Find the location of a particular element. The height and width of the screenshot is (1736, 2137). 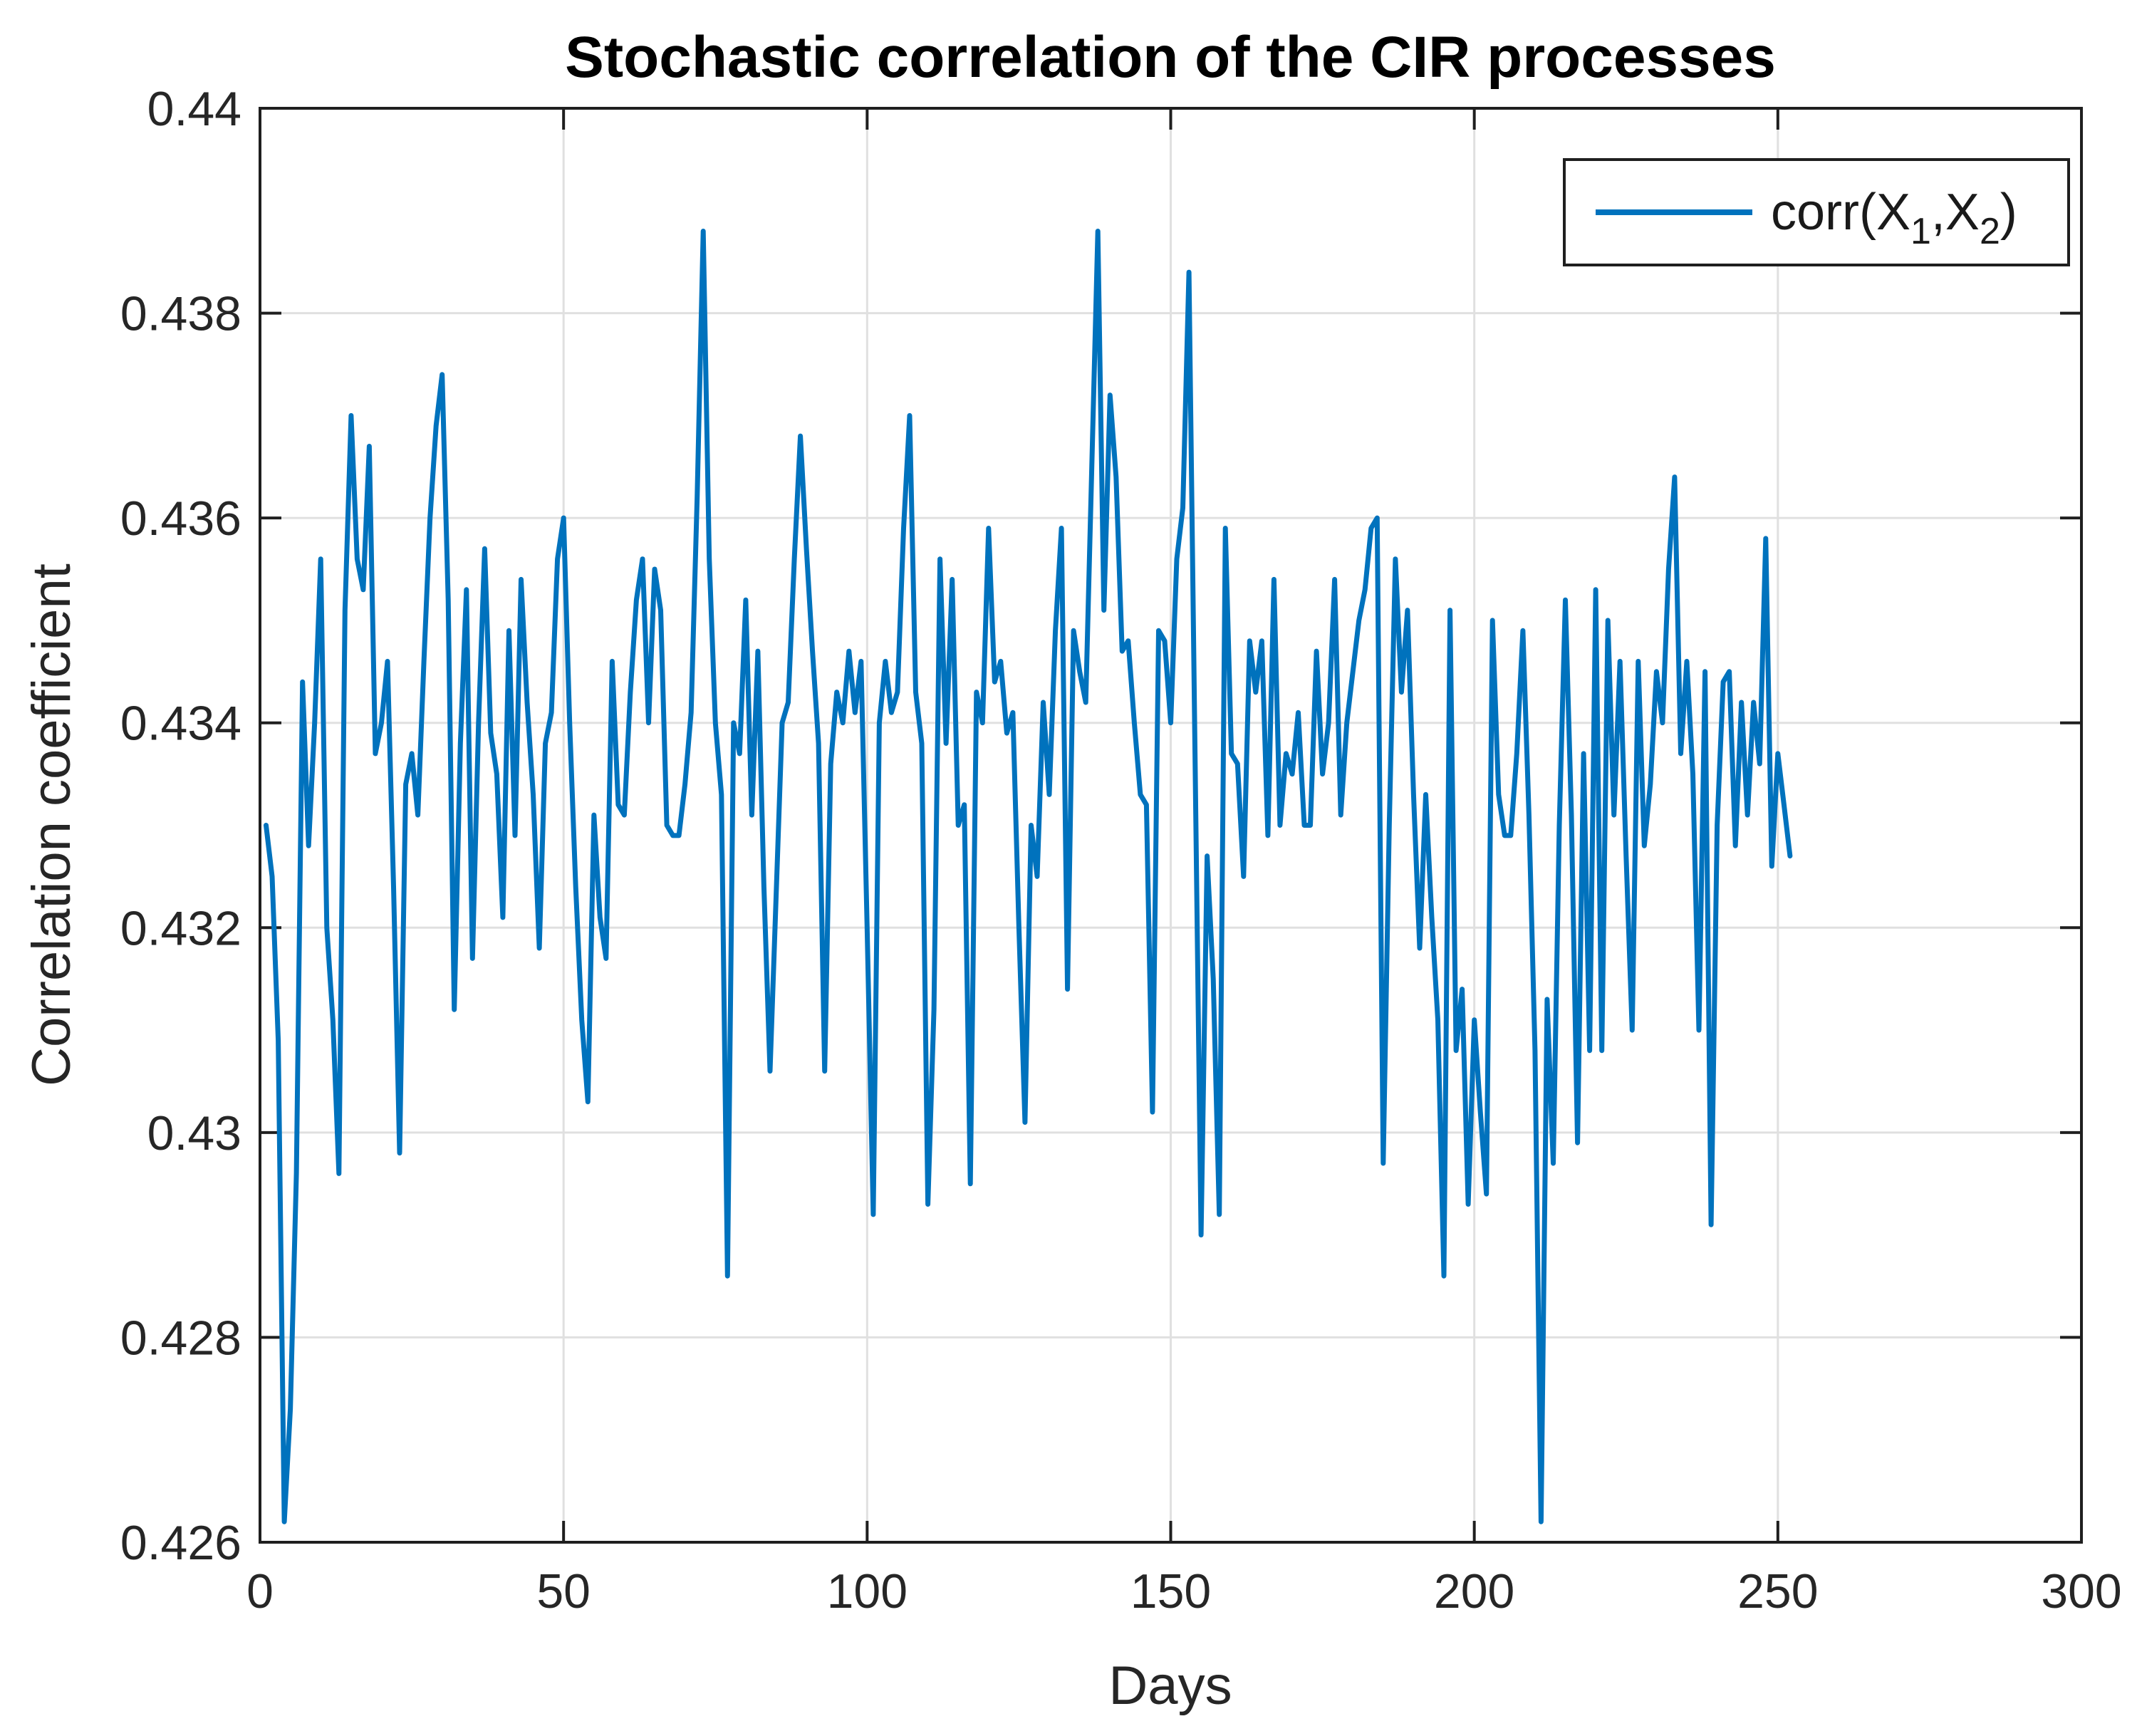

x-tick-label: 50 is located at coordinates (563, 1591).